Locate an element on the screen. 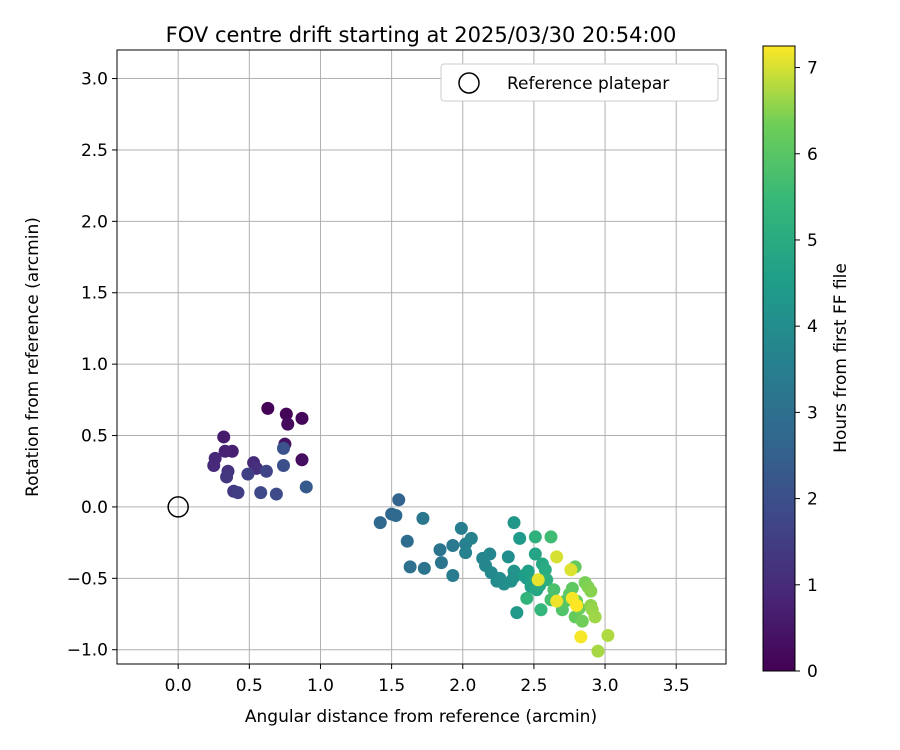 The image size is (900, 750). colorbar-gradient is located at coordinates (779, 358).